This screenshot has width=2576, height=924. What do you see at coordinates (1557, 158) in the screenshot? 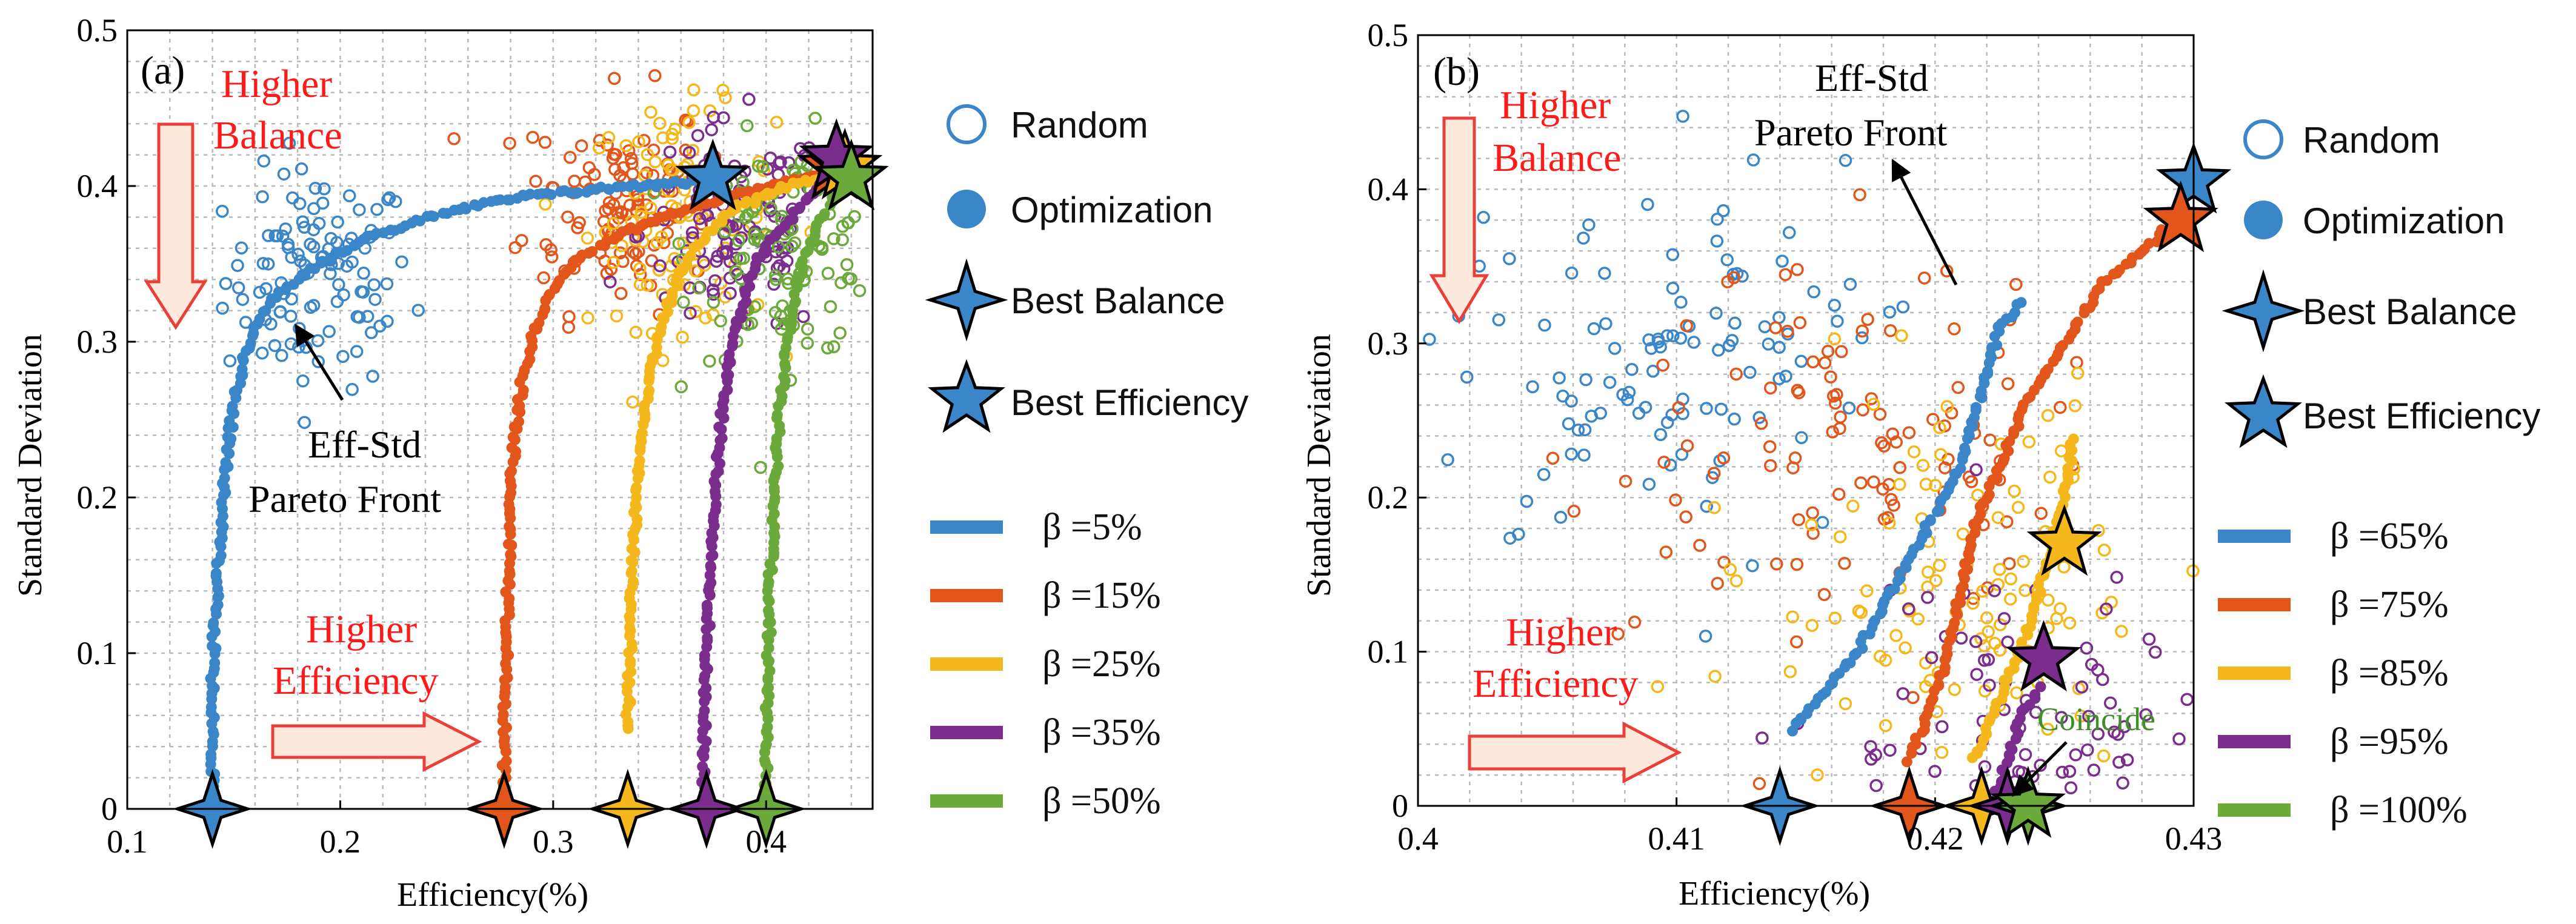
I see `panel-b-higher-balance-line2: Balance` at bounding box center [1557, 158].